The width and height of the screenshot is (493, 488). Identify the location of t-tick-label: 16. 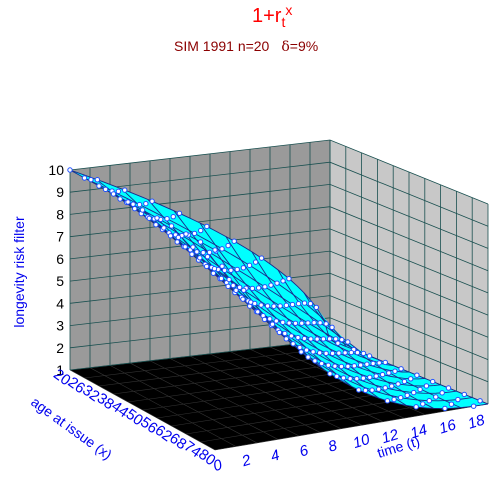
(448, 426).